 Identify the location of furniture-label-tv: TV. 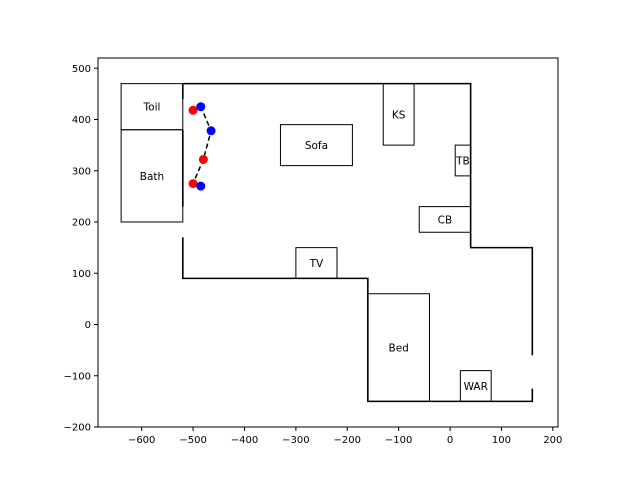
(316, 264).